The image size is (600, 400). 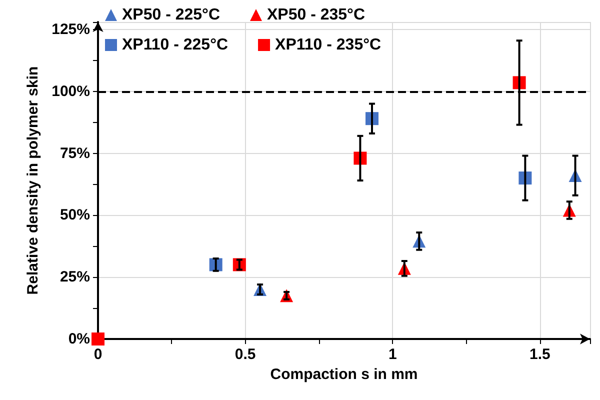 I want to click on x-tick-label: 1.5, so click(x=539, y=354).